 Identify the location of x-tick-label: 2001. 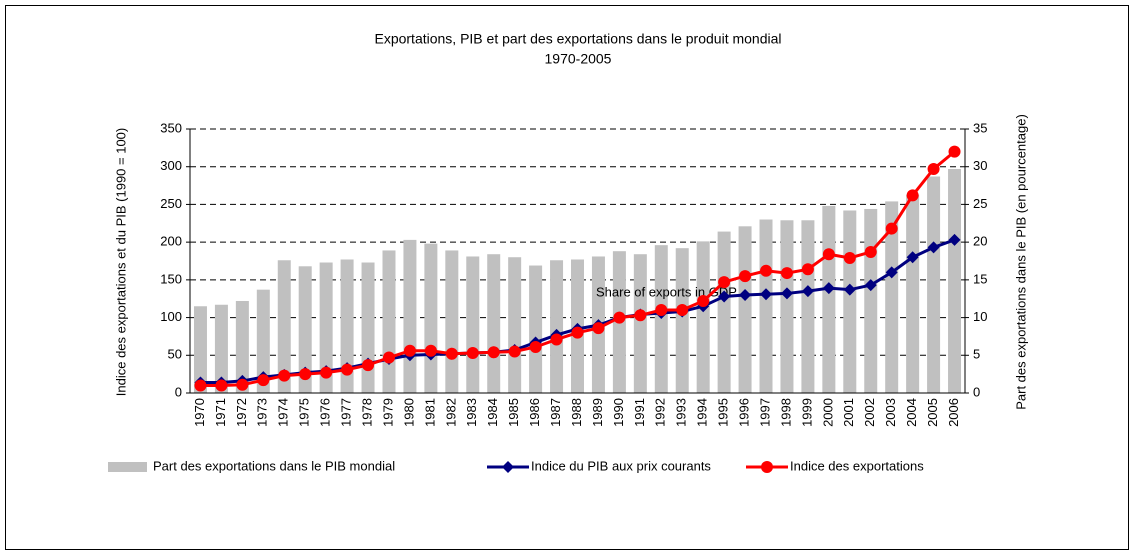
(848, 412).